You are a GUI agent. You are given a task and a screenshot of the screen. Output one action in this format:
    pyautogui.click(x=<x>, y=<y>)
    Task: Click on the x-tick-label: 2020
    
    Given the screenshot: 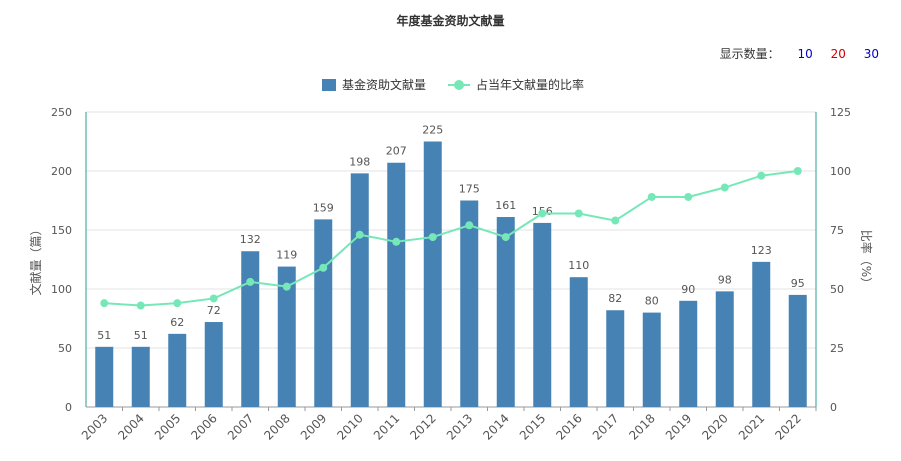 What is the action you would take?
    pyautogui.click(x=714, y=426)
    